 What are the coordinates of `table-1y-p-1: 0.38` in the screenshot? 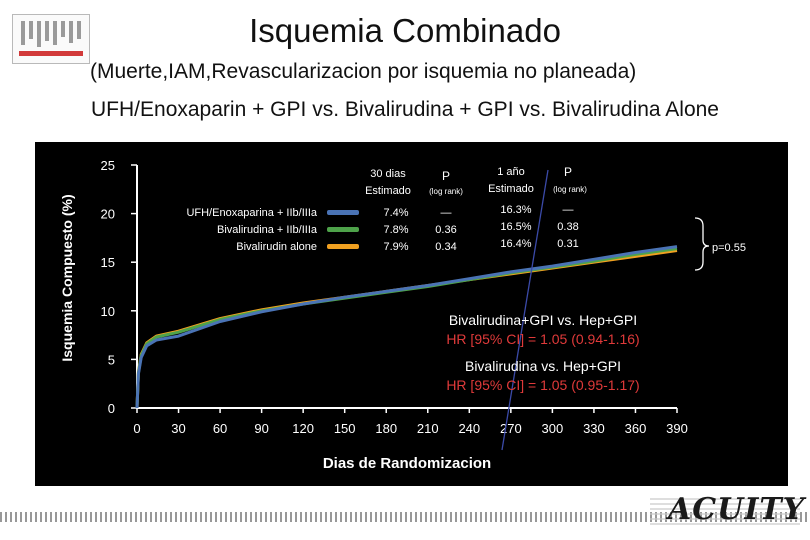 It's located at (567, 227).